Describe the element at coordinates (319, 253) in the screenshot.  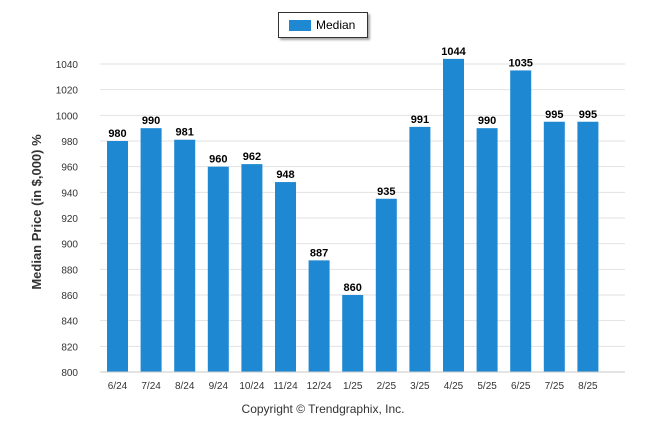
I see `data-label: 887` at that location.